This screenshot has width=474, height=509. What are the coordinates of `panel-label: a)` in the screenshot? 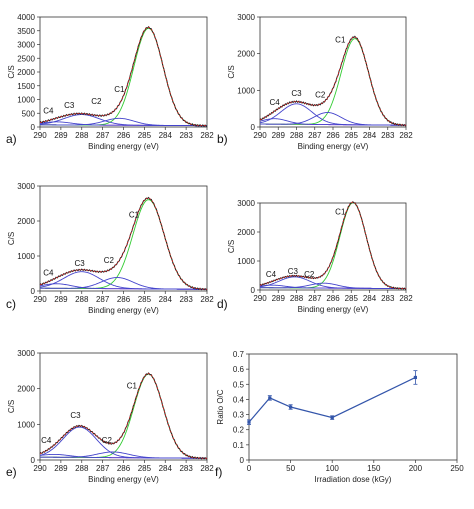 It's located at (11, 139).